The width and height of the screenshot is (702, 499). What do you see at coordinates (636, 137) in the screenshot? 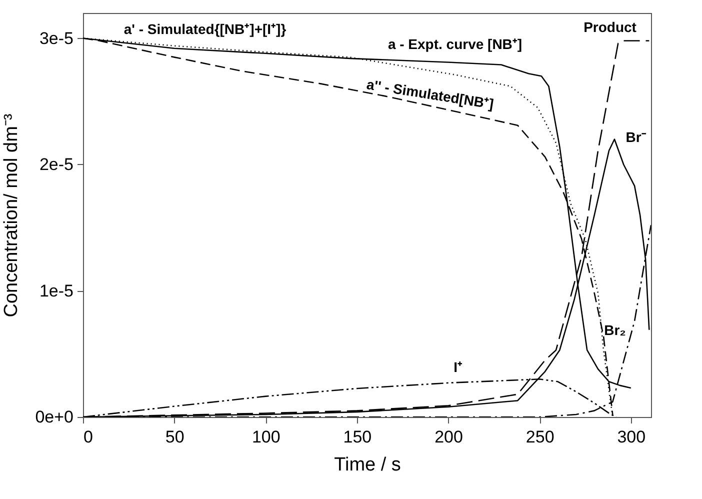
I see `series-label: Br⁻` at bounding box center [636, 137].